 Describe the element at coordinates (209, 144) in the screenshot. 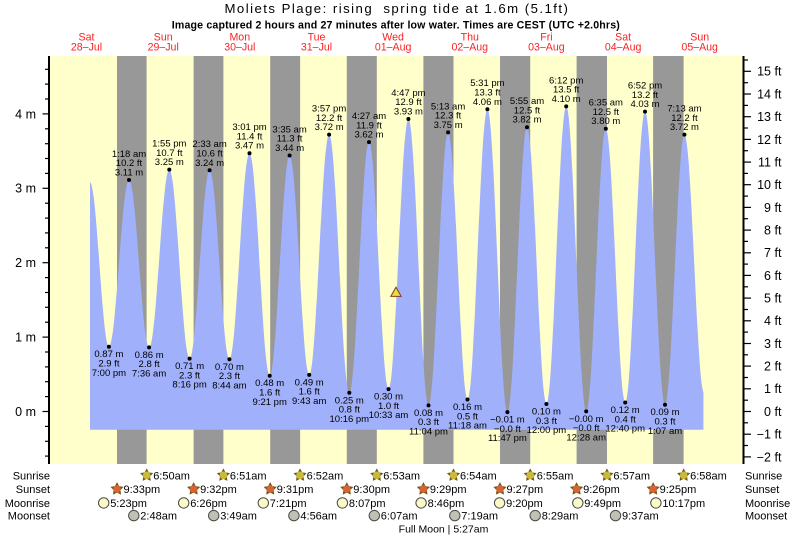

I see `svg-text: 2:33 am` at that location.